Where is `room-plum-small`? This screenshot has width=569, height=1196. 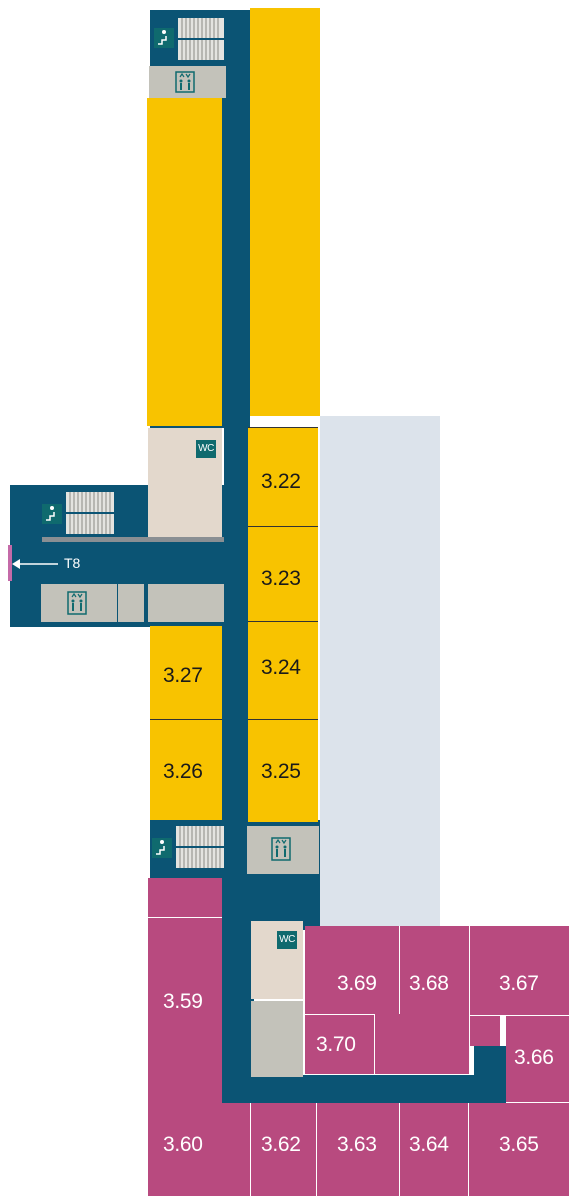 room-plum-small is located at coordinates (485, 1031).